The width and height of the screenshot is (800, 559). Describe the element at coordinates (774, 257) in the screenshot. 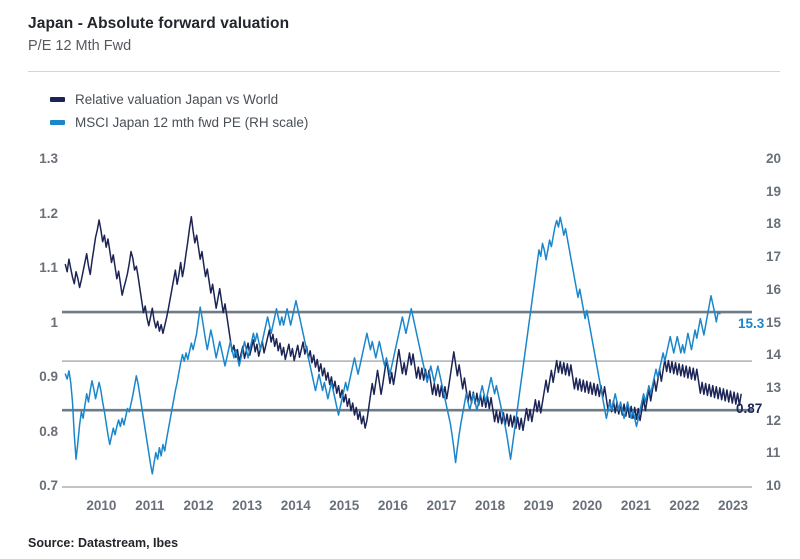

I see `y-axis-right-tick-label: 17` at that location.